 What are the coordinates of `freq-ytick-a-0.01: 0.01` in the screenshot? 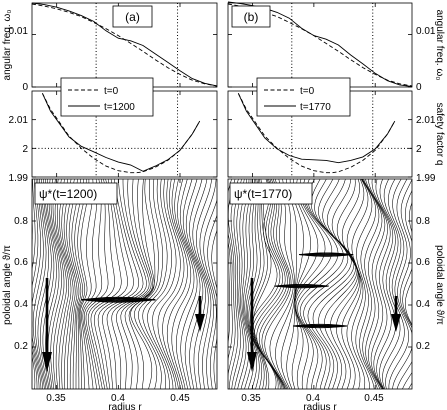 It's located at (19, 31).